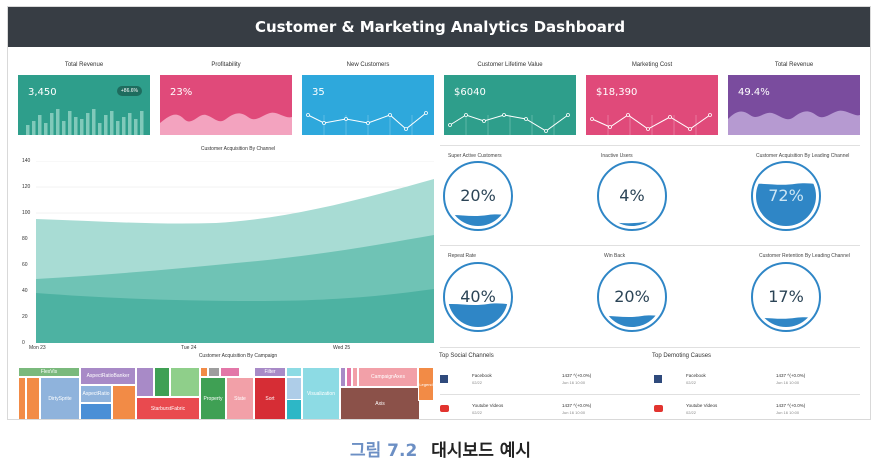 The width and height of the screenshot is (881, 473). I want to click on treemap-label: Legend, so click(426, 384).